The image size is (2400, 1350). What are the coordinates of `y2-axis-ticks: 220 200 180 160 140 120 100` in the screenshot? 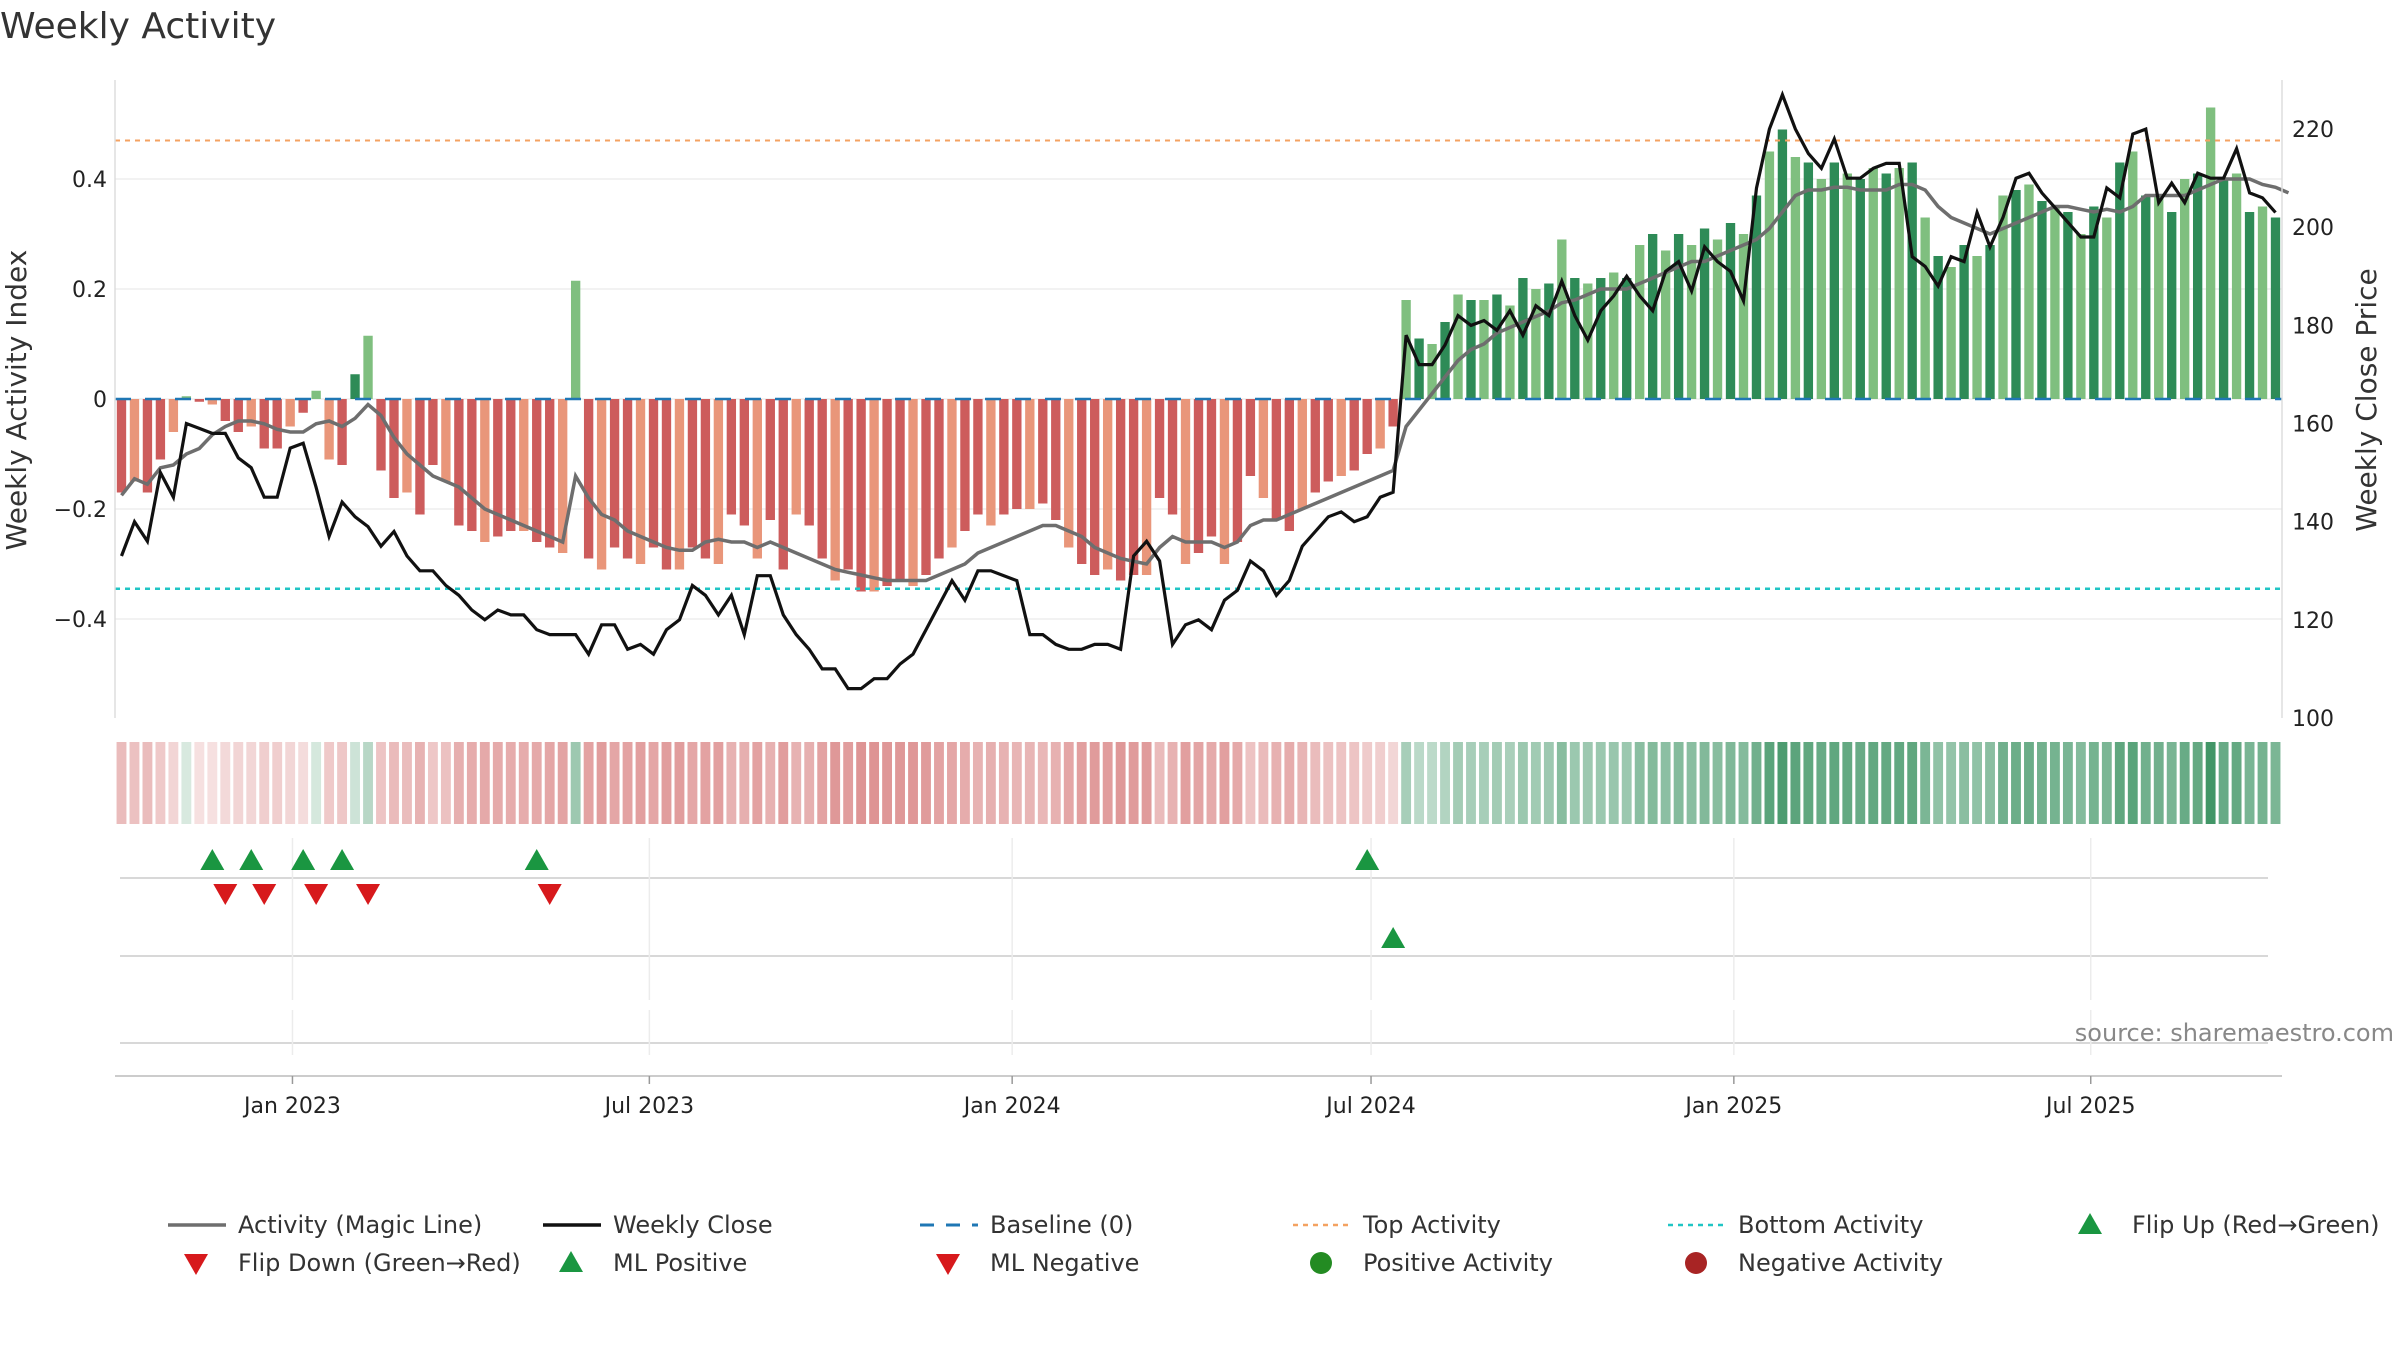 It's located at (2313, 425).